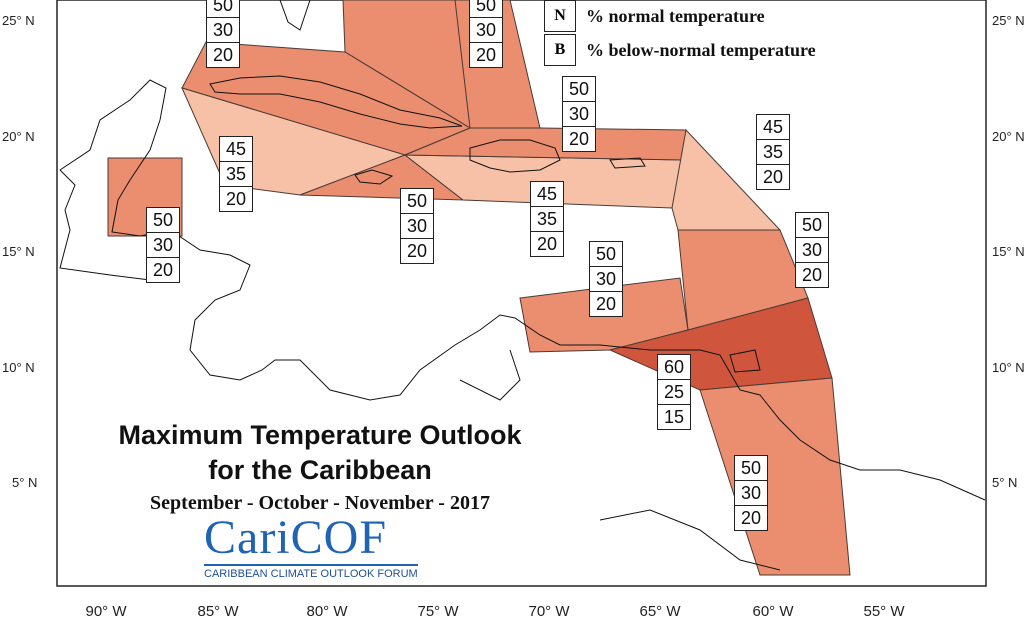 This screenshot has height=630, width=1036. Describe the element at coordinates (745, 361) in the screenshot. I see `coast-trinidad` at that location.